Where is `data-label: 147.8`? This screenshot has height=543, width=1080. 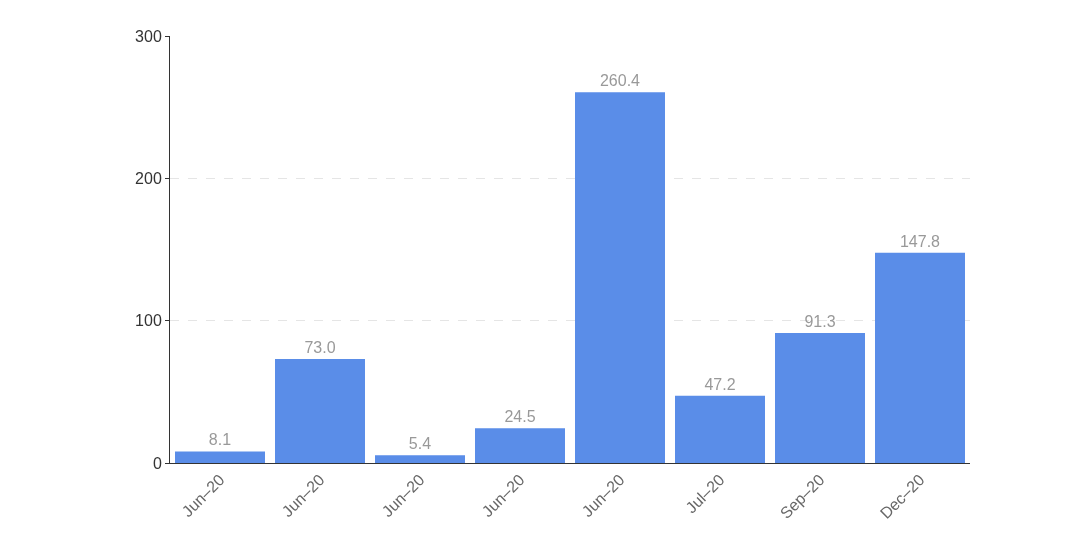
data-label: 147.8 is located at coordinates (920, 241).